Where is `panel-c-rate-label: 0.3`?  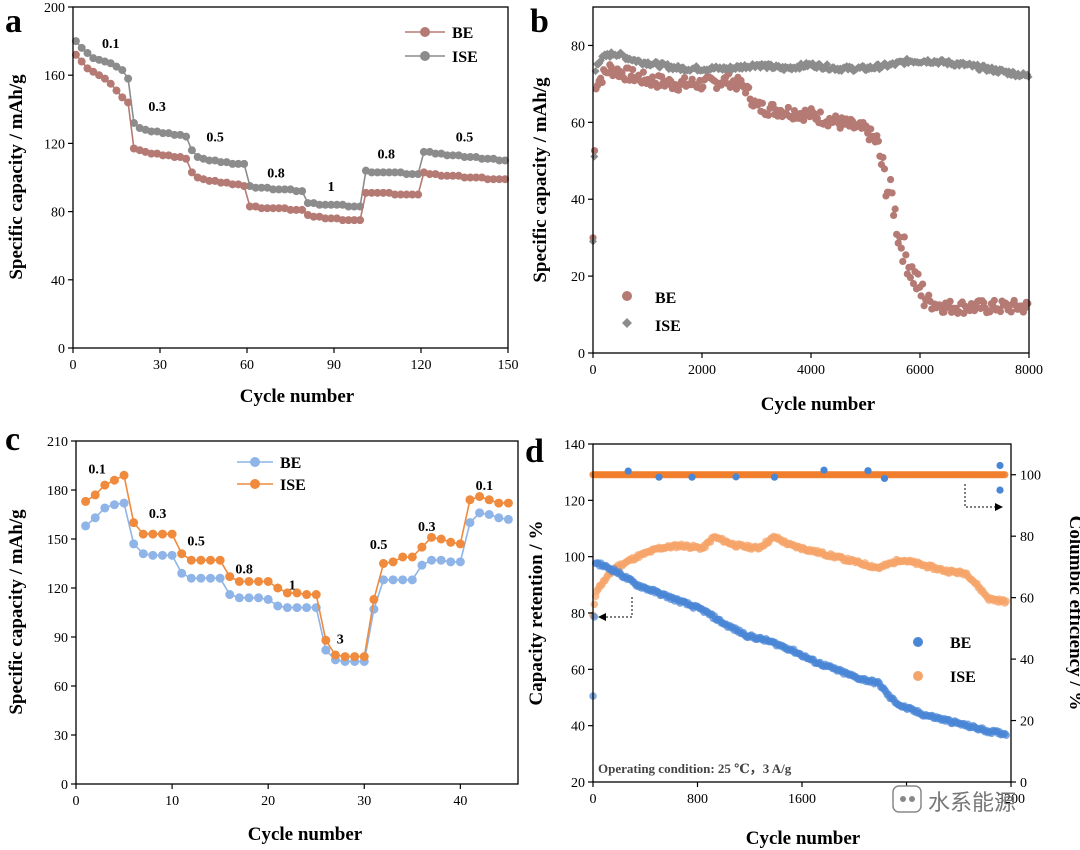
panel-c-rate-label: 0.3 is located at coordinates (427, 527).